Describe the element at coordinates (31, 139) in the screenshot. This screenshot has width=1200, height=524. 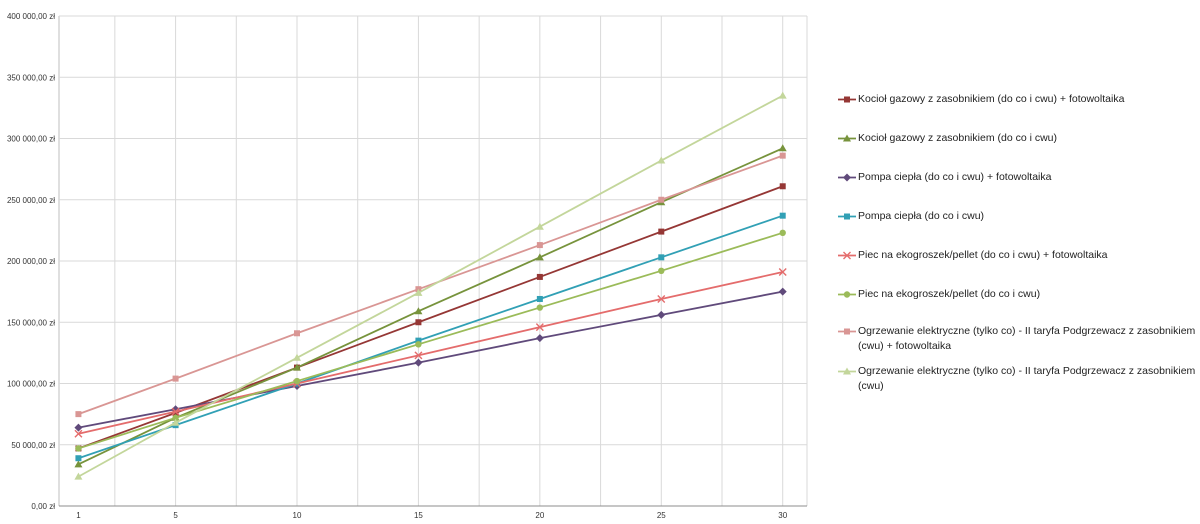
I see `y-tick-label: 300 000,00 zł` at that location.